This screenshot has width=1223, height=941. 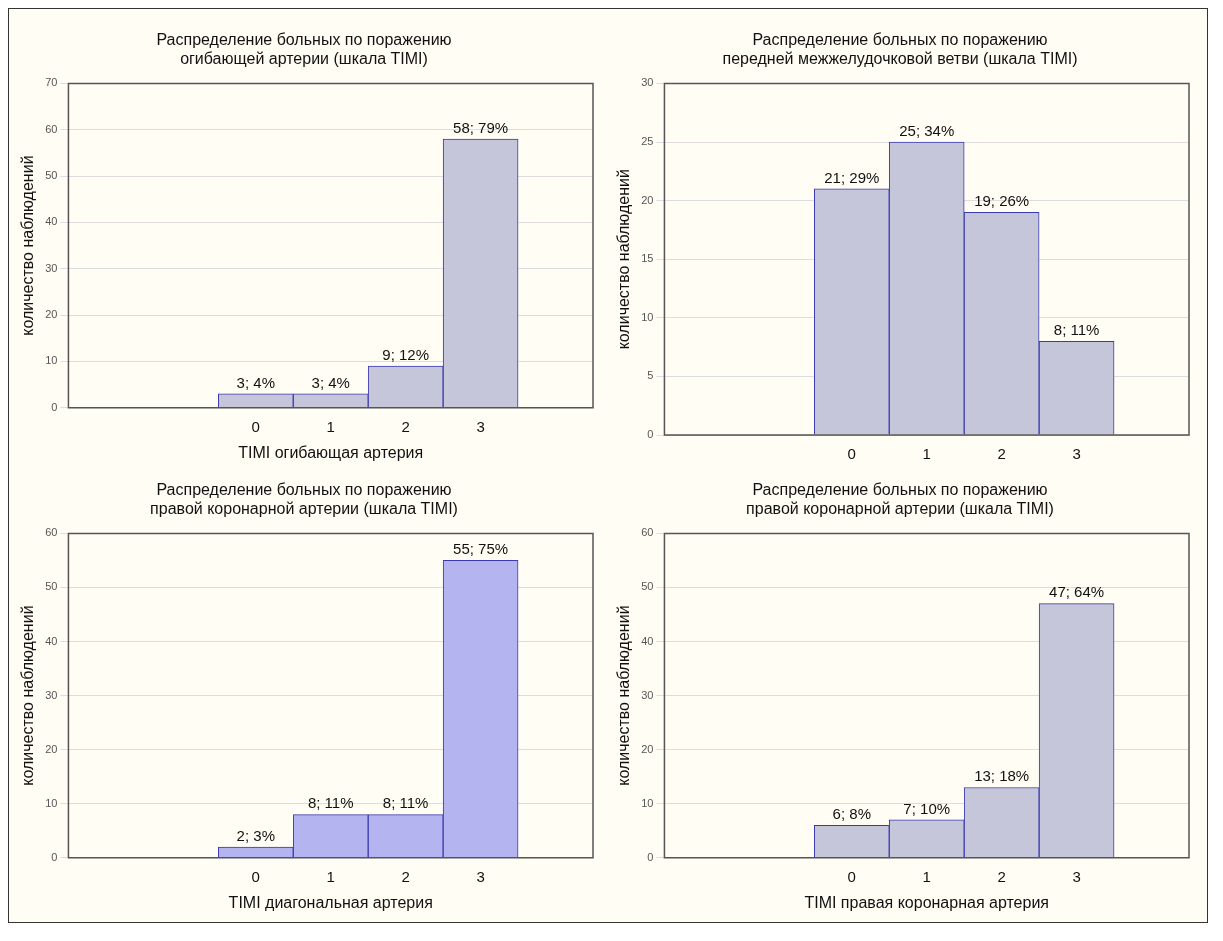 What do you see at coordinates (51, 82) in the screenshot?
I see `y-tick-label: 70` at bounding box center [51, 82].